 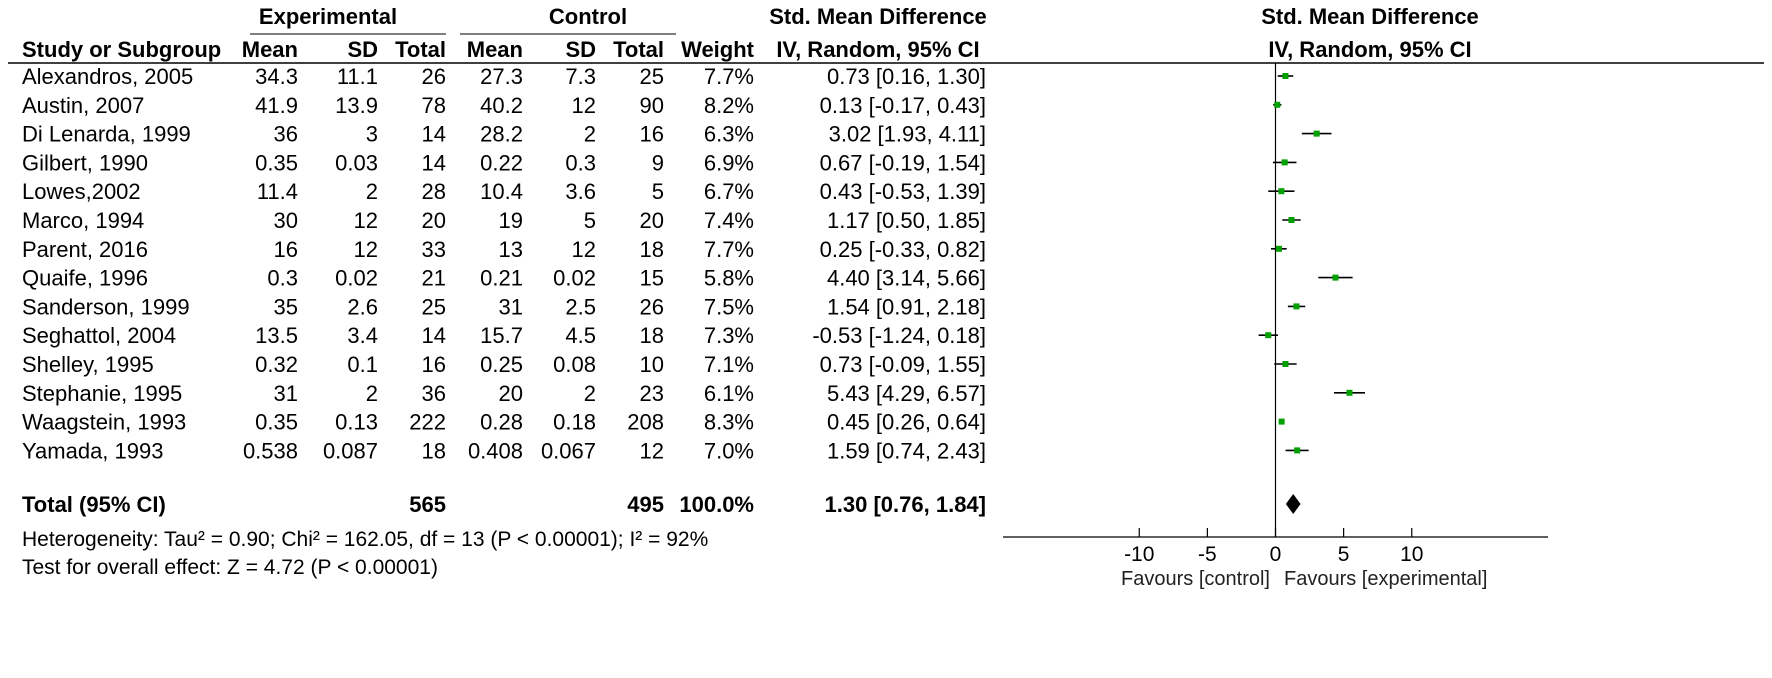 What do you see at coordinates (588, 16) in the screenshot?
I see `header-control: Control` at bounding box center [588, 16].